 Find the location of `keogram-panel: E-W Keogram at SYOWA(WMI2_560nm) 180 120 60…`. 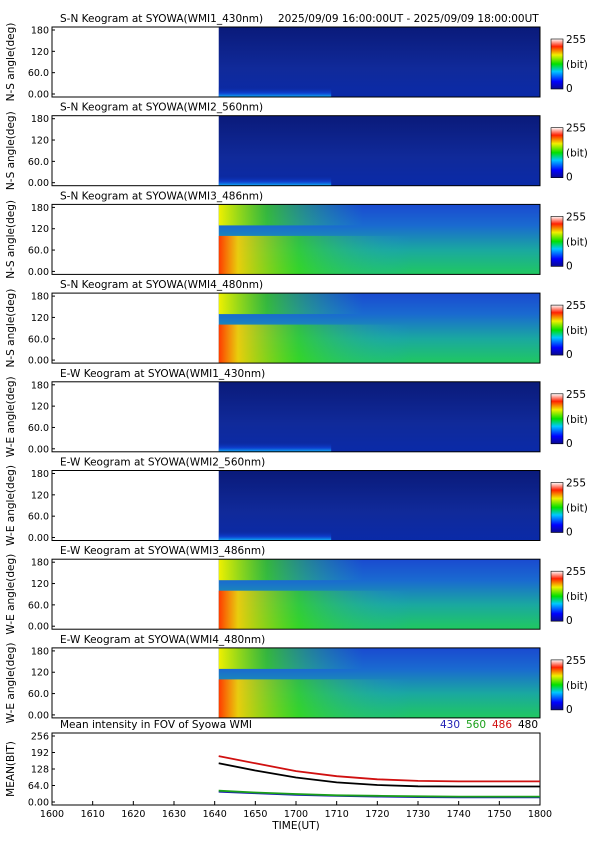

keogram-panel: E-W Keogram at SYOWA(WMI2_560nm) 180 120 60… is located at coordinates (296, 501).